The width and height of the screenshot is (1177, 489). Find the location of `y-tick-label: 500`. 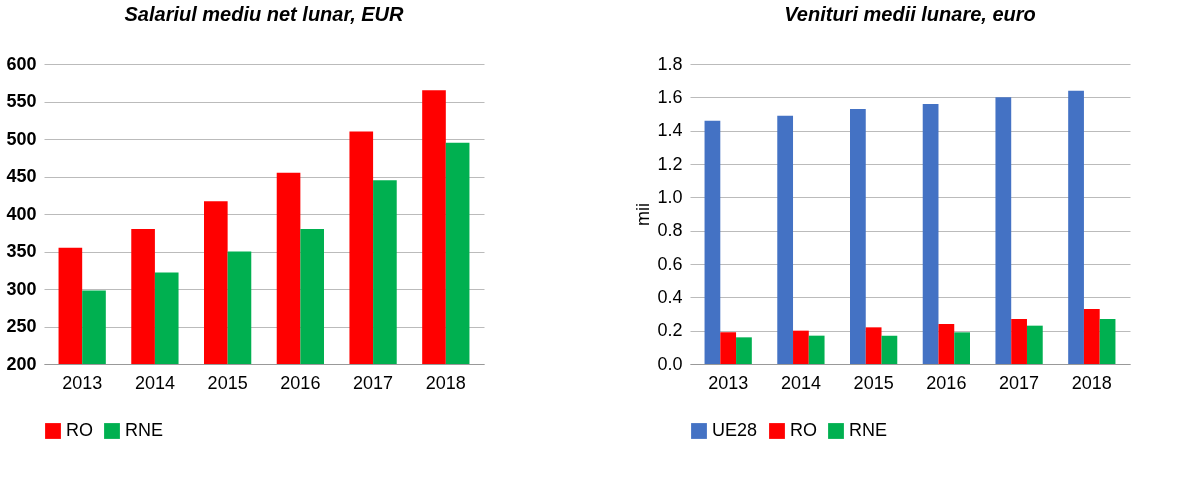

y-tick-label: 500 is located at coordinates (21, 138).